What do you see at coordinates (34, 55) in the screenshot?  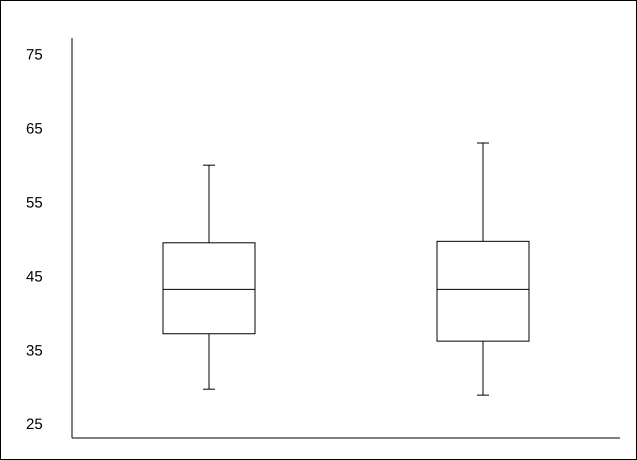 I see `y-tick-label: 75` at bounding box center [34, 55].